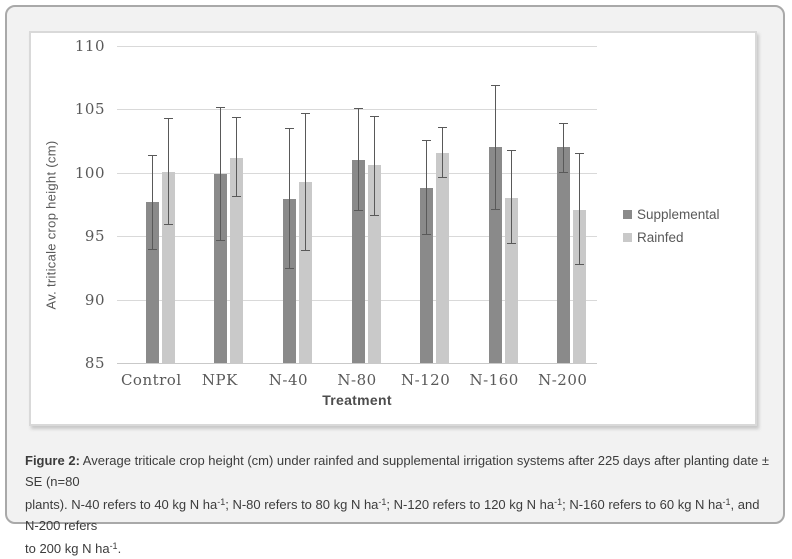  I want to click on chart-legend: Supplemental Rainfed, so click(671, 230).